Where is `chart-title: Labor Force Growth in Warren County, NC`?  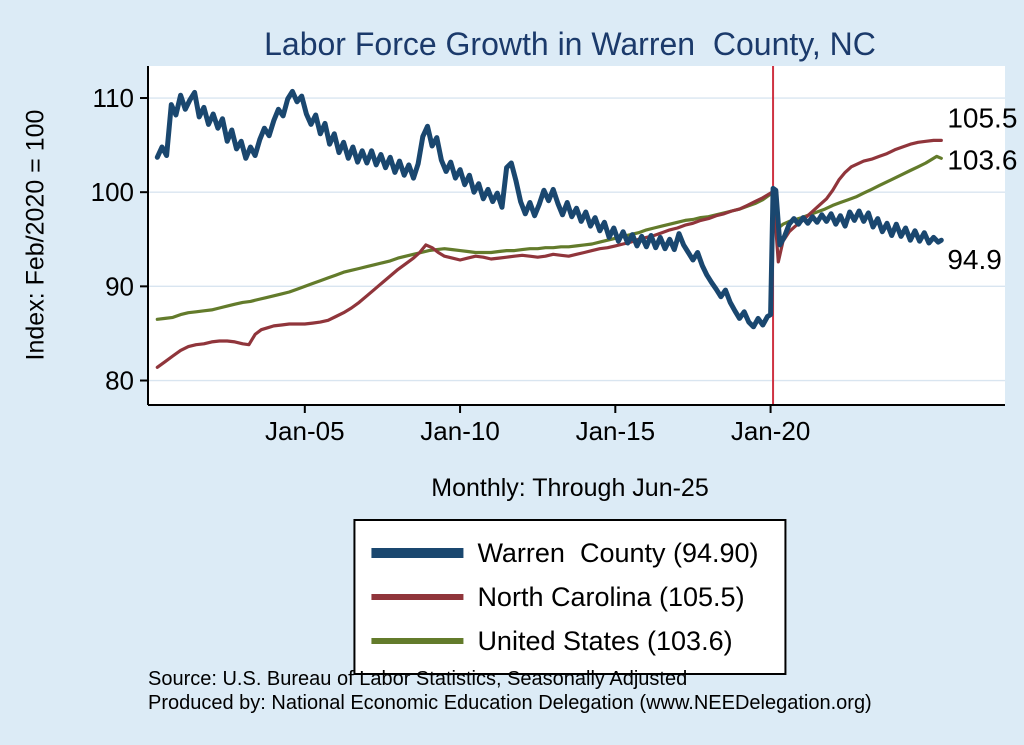 chart-title: Labor Force Growth in Warren County, NC is located at coordinates (570, 44).